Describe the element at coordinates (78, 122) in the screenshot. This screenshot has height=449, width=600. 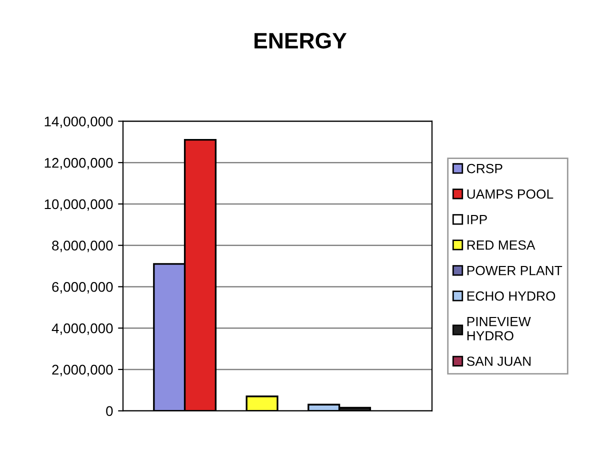
I see `y-tick-label: 14,000,000` at that location.